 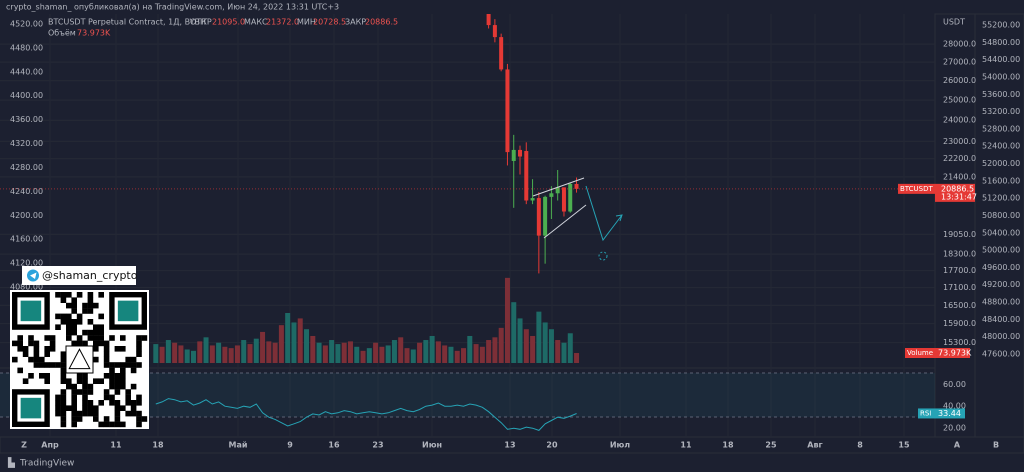 I want to click on price-tick-label: 18300.0, so click(x=959, y=254).